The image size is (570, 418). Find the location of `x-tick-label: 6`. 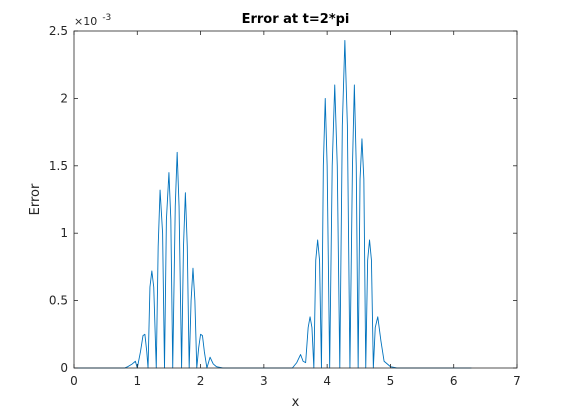

x-tick-label: 6 is located at coordinates (454, 381).